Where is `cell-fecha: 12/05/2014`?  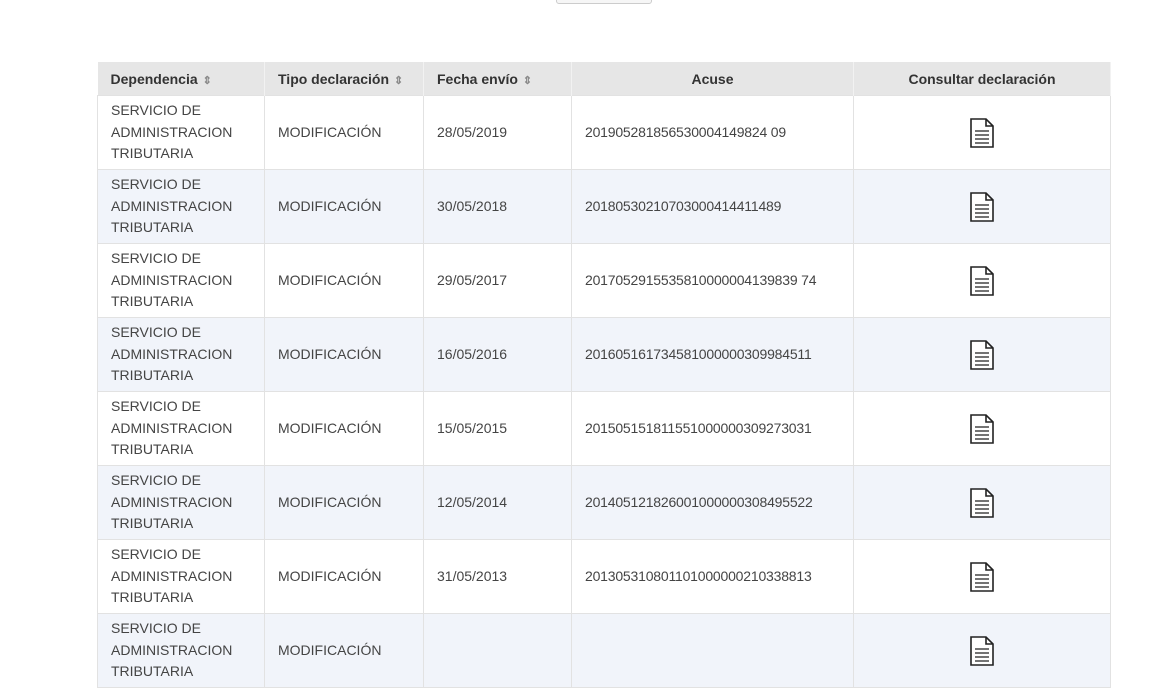 cell-fecha: 12/05/2014 is located at coordinates (497, 502).